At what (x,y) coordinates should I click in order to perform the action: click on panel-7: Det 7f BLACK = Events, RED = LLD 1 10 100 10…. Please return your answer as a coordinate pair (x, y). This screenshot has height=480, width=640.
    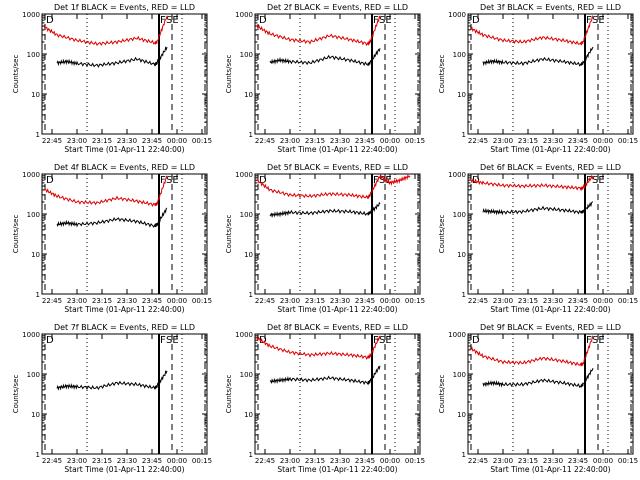
    Looking at the image, I should click on (112, 398).